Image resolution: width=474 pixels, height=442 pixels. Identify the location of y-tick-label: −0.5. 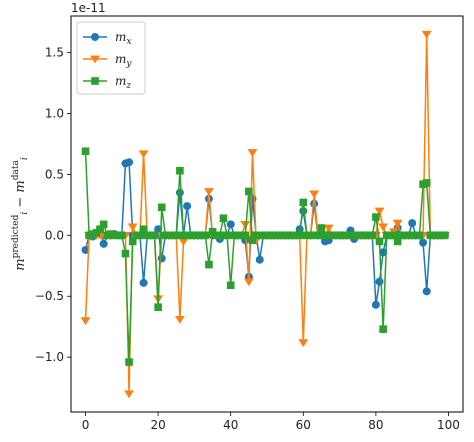
(49, 296).